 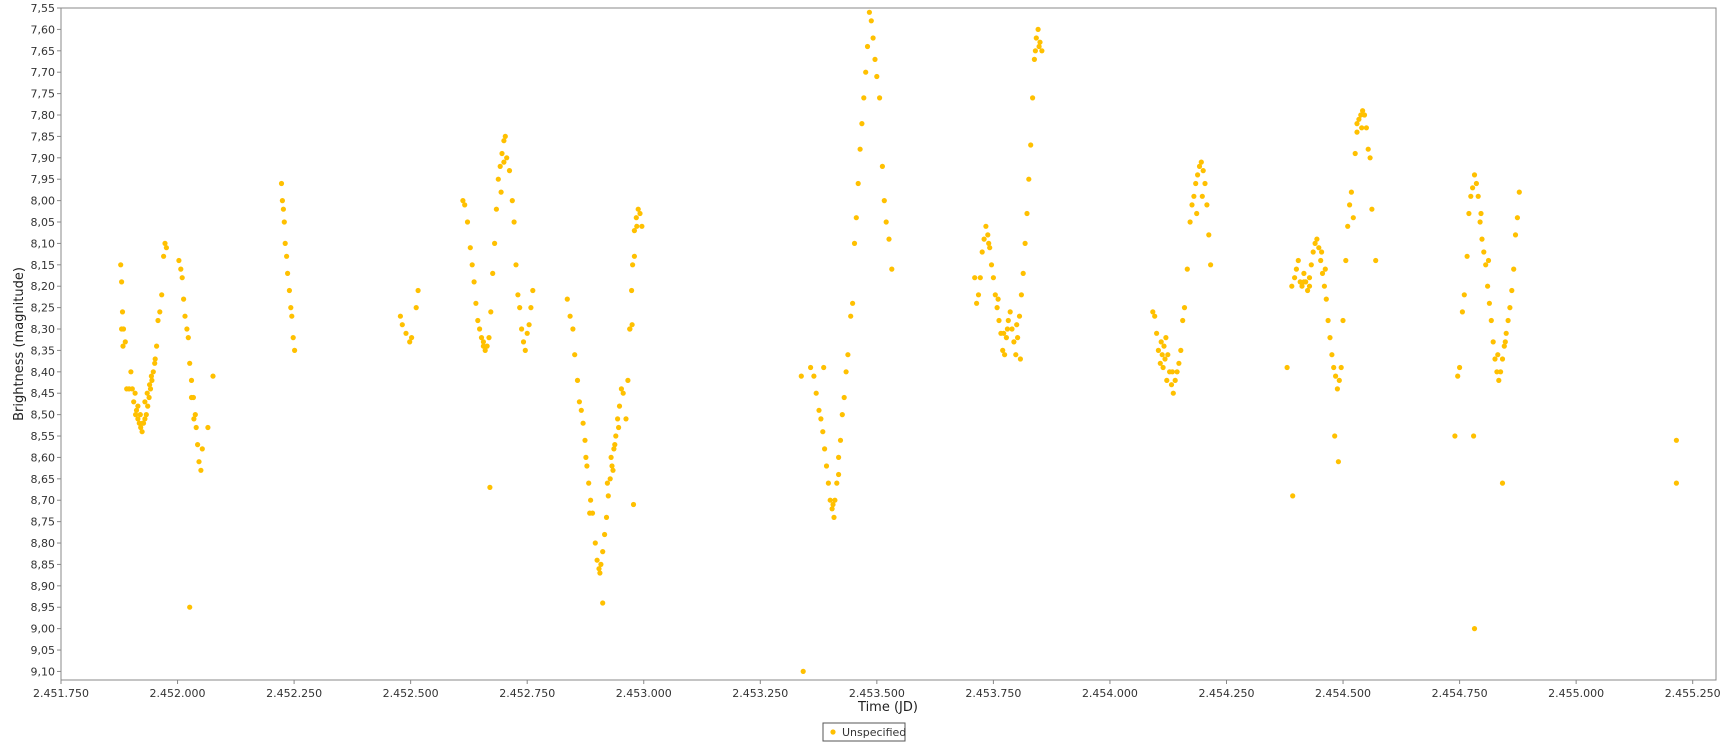 What do you see at coordinates (178, 693) in the screenshot?
I see `x-tick-label: 2.452.000` at bounding box center [178, 693].